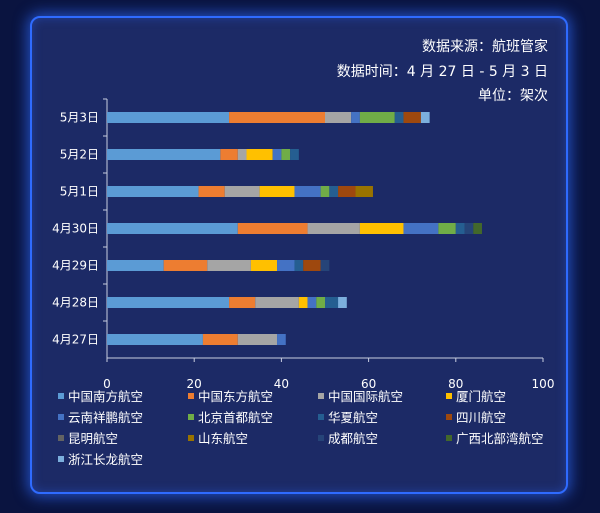 This screenshot has width=600, height=513. I want to click on legend-entry-label: 华夏航空, so click(353, 417).